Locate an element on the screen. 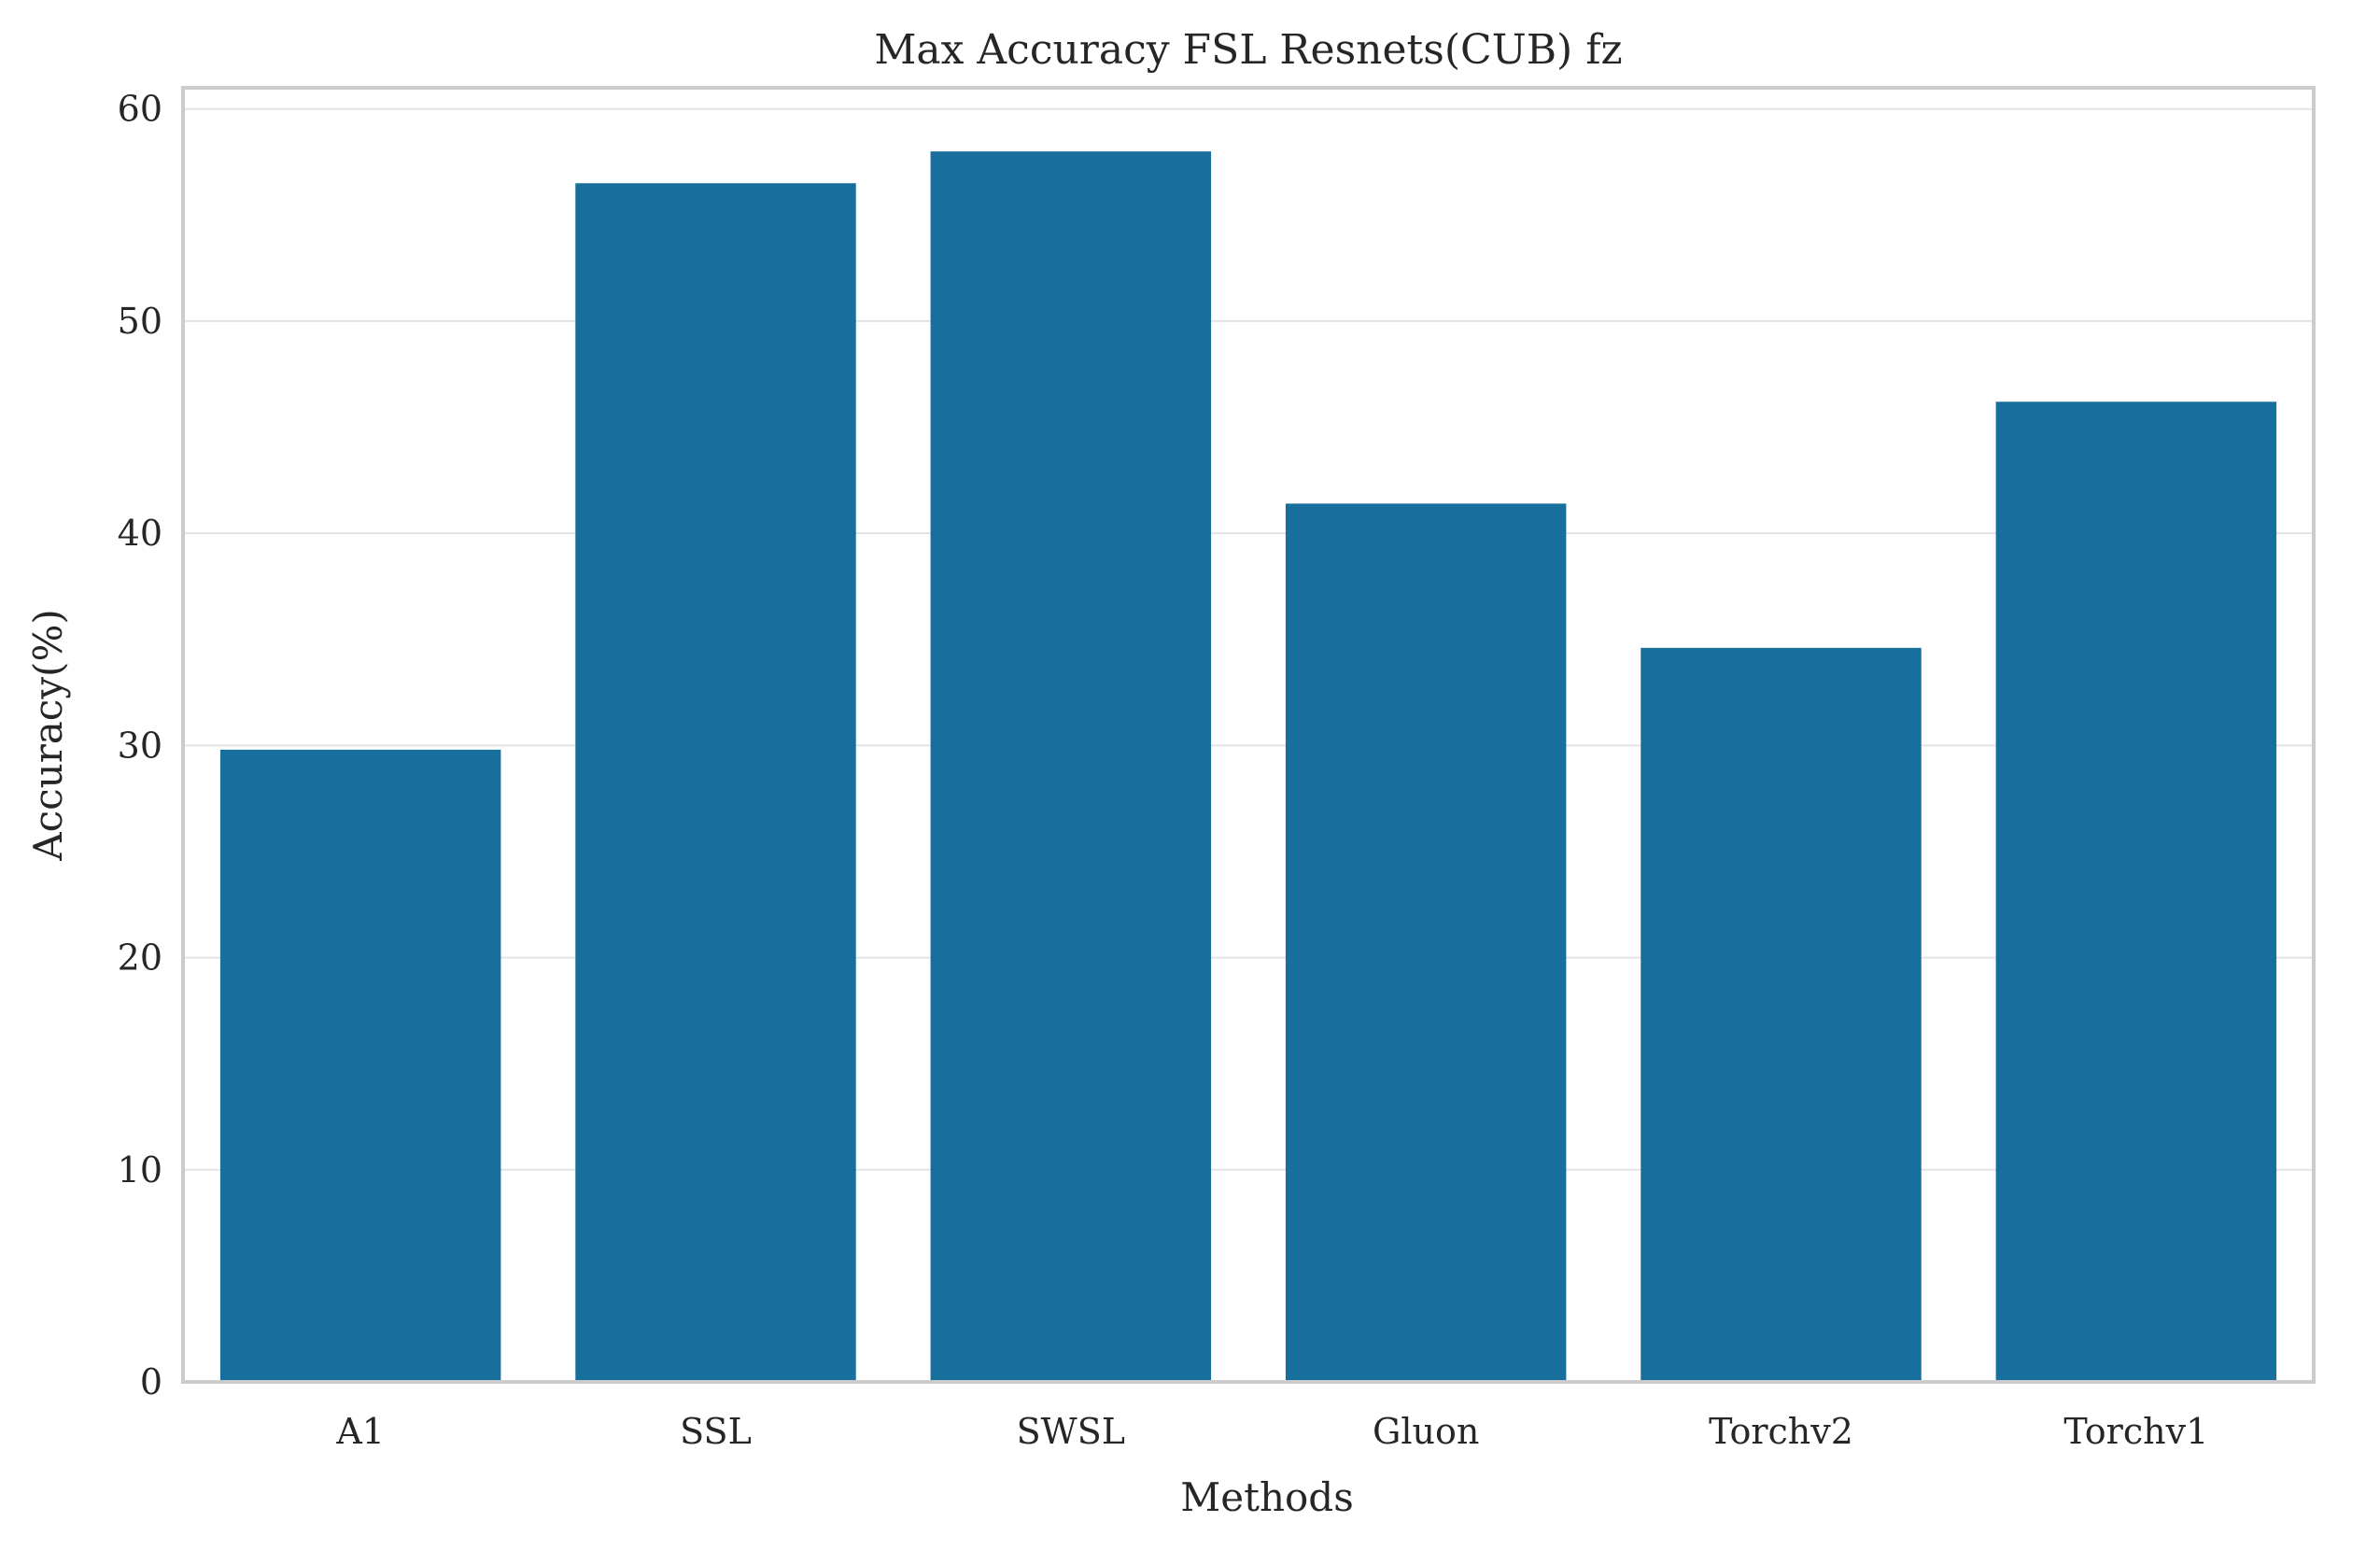  y-tick-label: 60 is located at coordinates (140, 109).